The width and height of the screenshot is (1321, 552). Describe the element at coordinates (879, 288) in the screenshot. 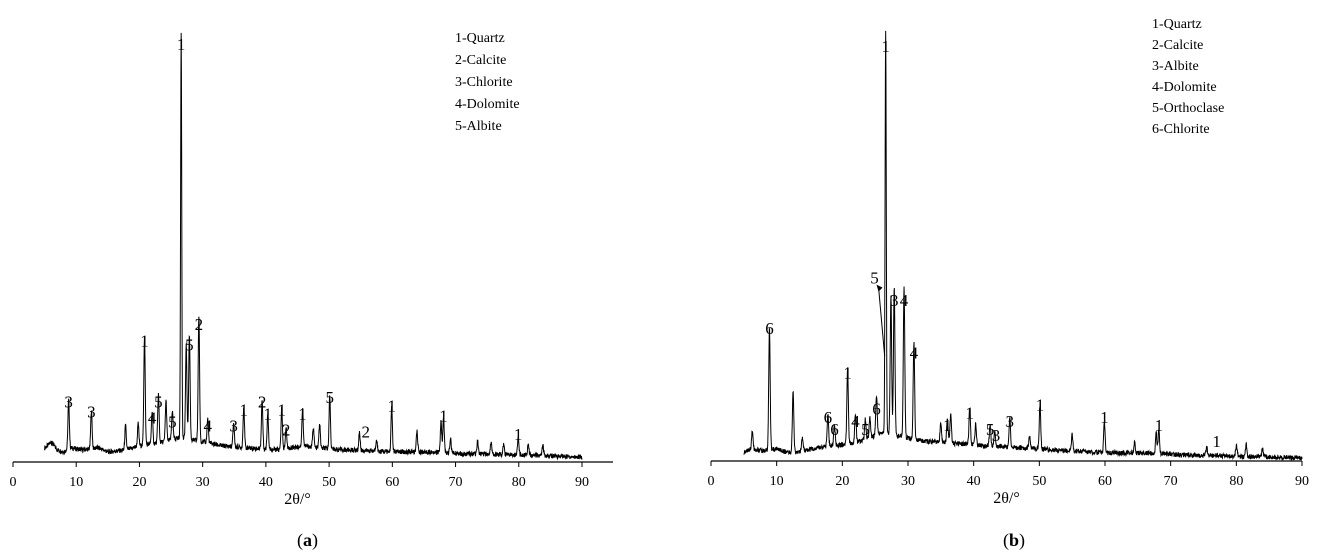

I see `annotation-arrow-head` at that location.